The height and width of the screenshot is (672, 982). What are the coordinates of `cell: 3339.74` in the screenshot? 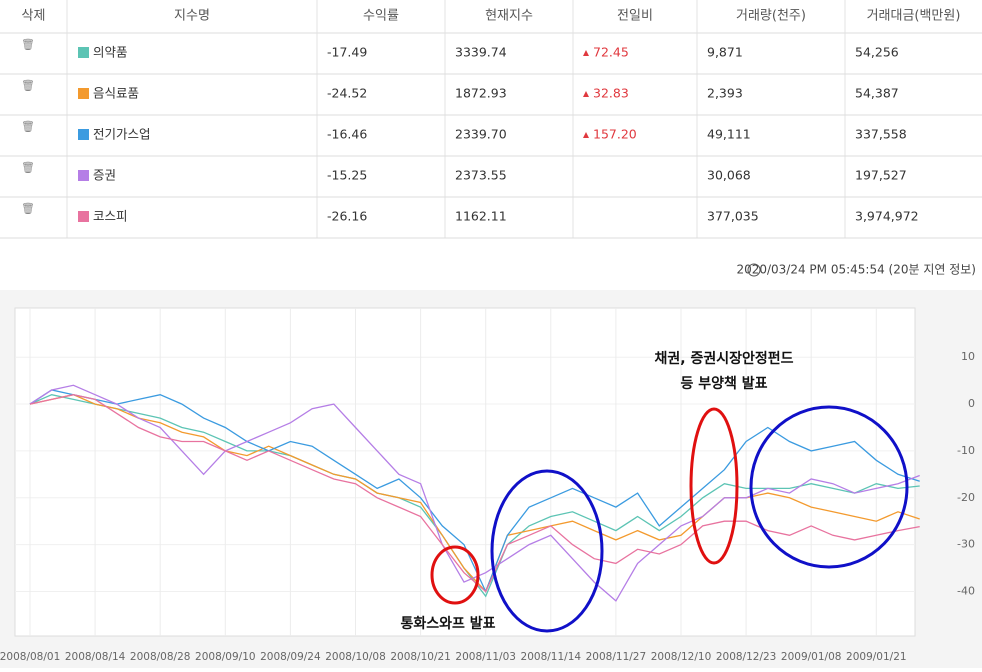 It's located at (481, 52).